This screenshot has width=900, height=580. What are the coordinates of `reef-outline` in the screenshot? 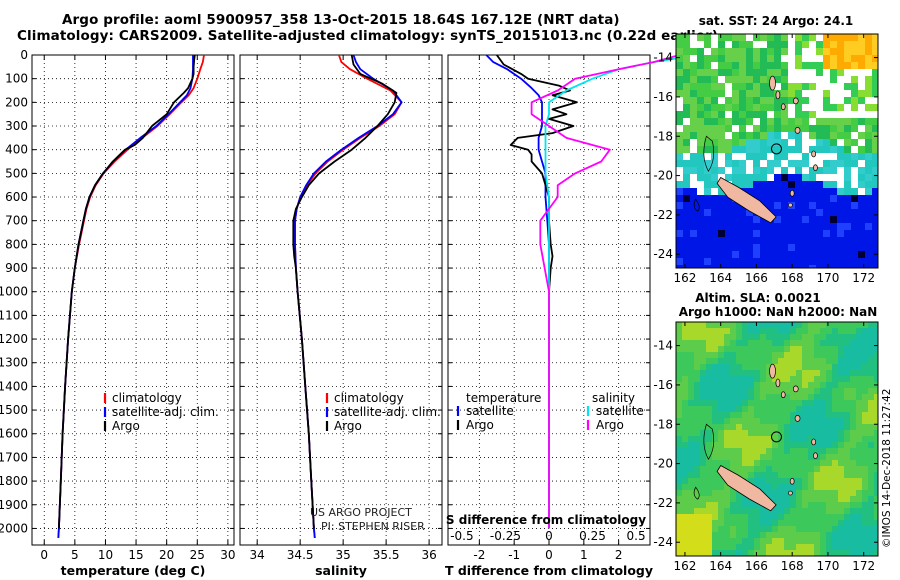 It's located at (696, 493).